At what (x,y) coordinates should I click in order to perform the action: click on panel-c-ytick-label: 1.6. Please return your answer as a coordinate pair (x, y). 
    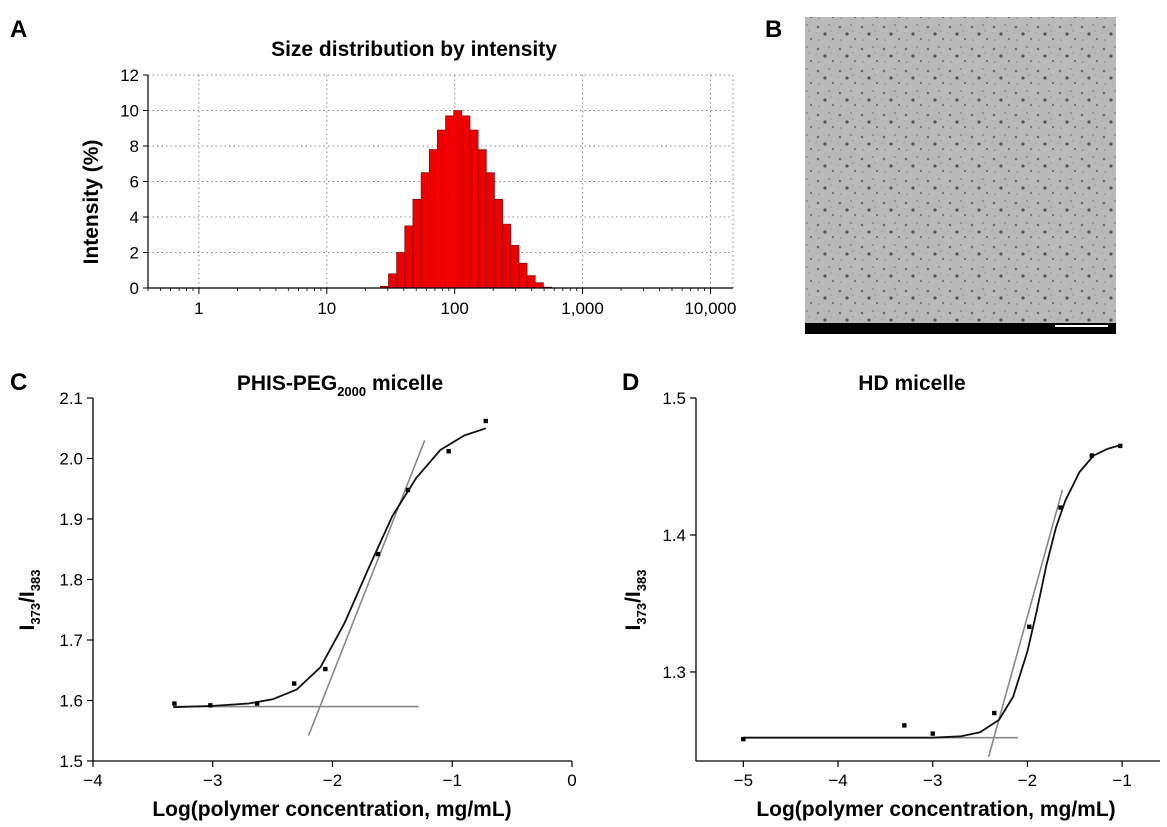
    Looking at the image, I should click on (71, 701).